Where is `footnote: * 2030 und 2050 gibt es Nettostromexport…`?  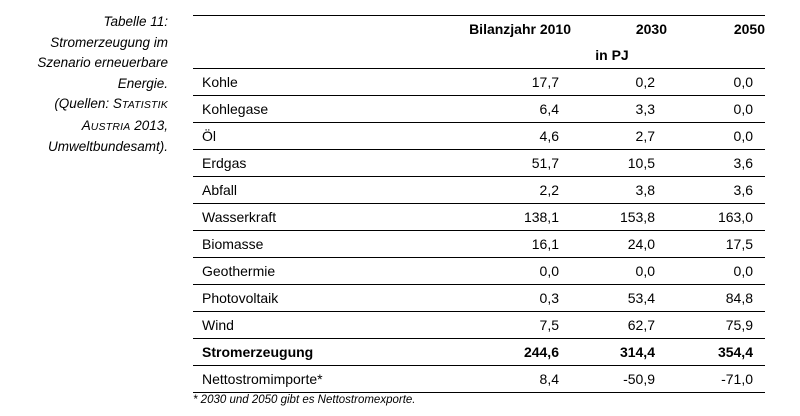
footnote: * 2030 und 2050 gibt es Nettostromexport… is located at coordinates (304, 400).